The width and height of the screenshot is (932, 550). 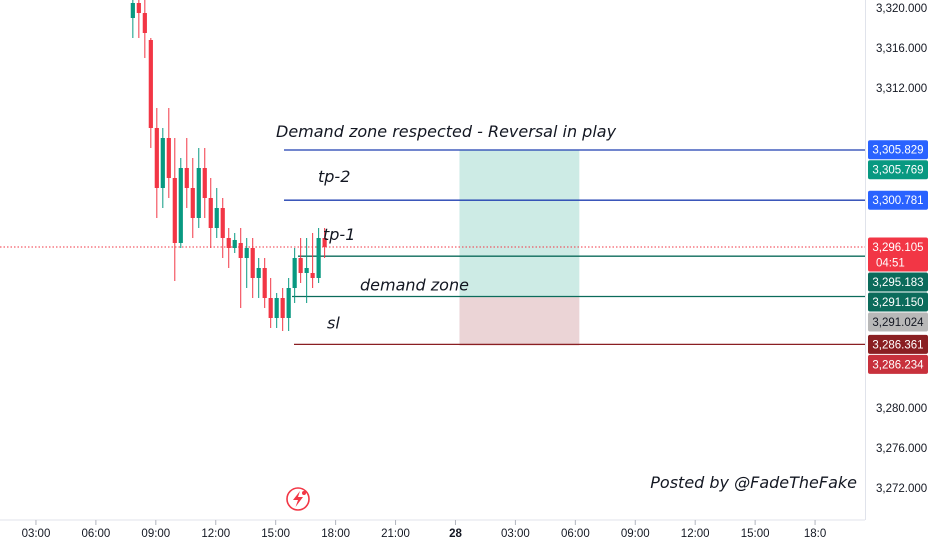 I want to click on price-tag: 3,286.234, so click(x=898, y=364).